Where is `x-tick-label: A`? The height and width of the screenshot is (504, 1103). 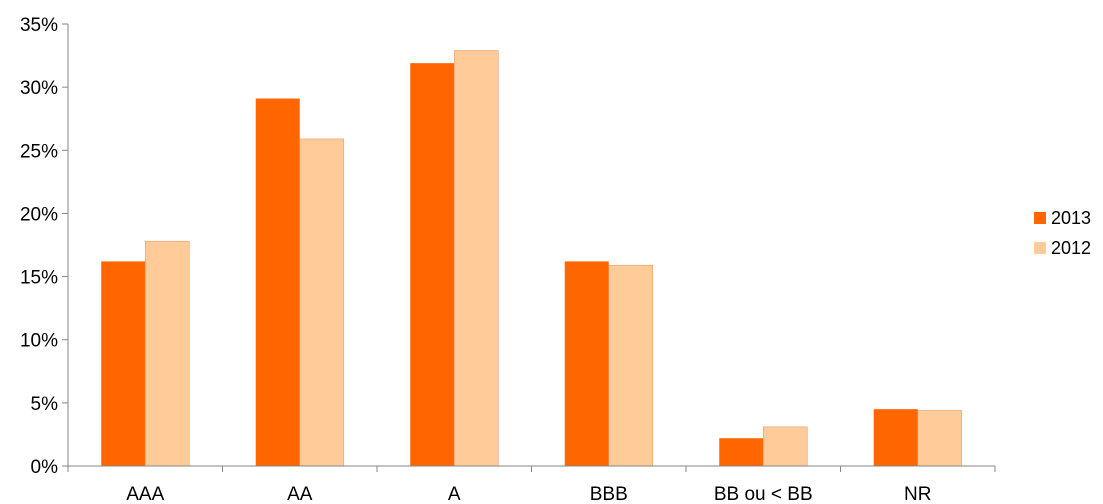 x-tick-label: A is located at coordinates (454, 494).